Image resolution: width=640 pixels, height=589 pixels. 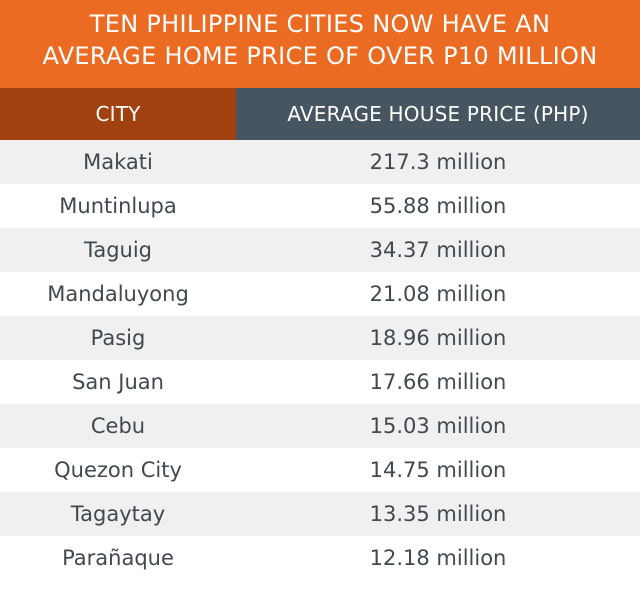 I want to click on table-row: Parañaque 12.18 million, so click(x=320, y=558).